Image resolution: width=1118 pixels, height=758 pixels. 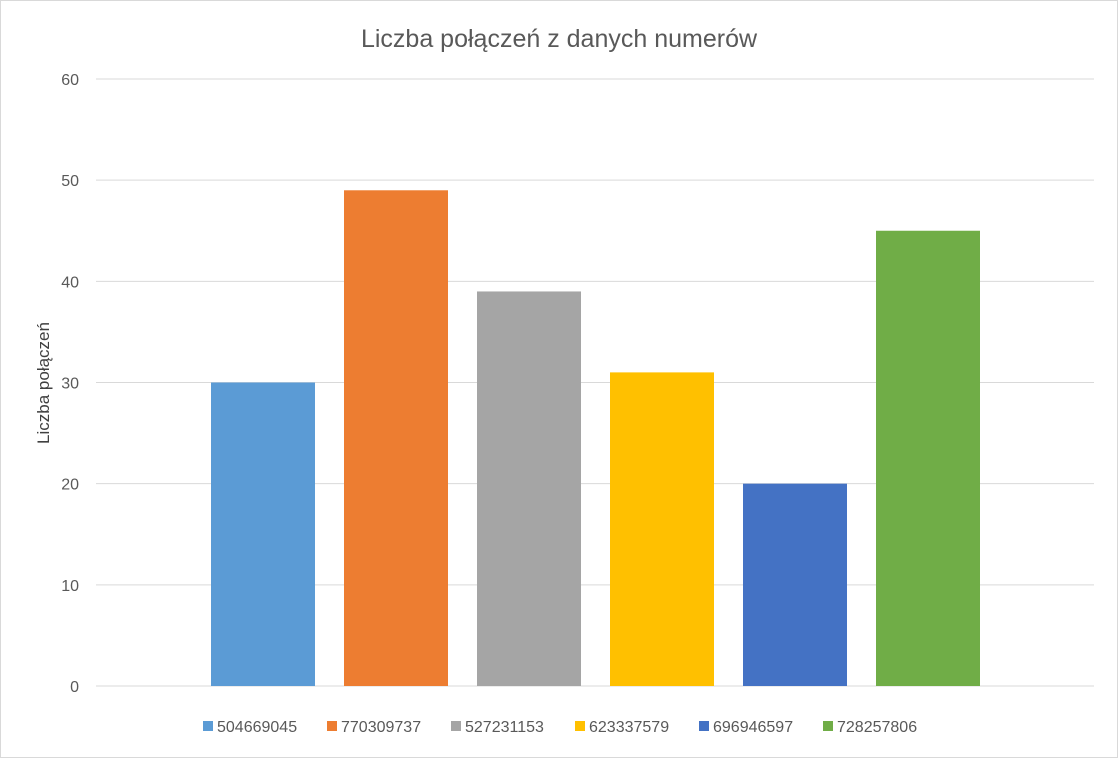 What do you see at coordinates (629, 727) in the screenshot?
I see `legend-label: 623337579` at bounding box center [629, 727].